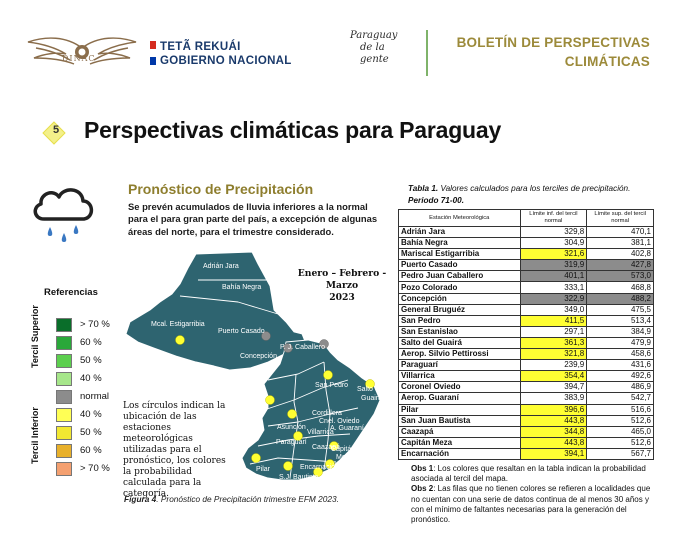 This screenshot has height=548, width=681. I want to click on station-name: Pozo Colorado, so click(459, 287).